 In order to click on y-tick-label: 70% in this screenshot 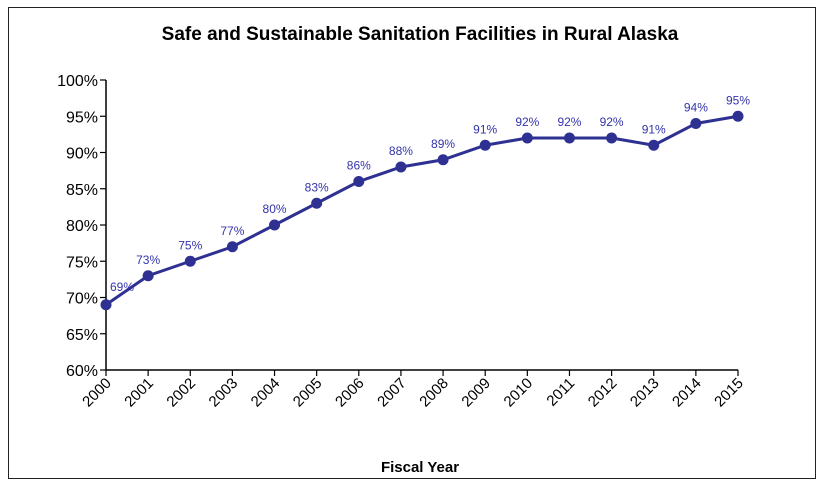, I will do `click(82, 299)`.